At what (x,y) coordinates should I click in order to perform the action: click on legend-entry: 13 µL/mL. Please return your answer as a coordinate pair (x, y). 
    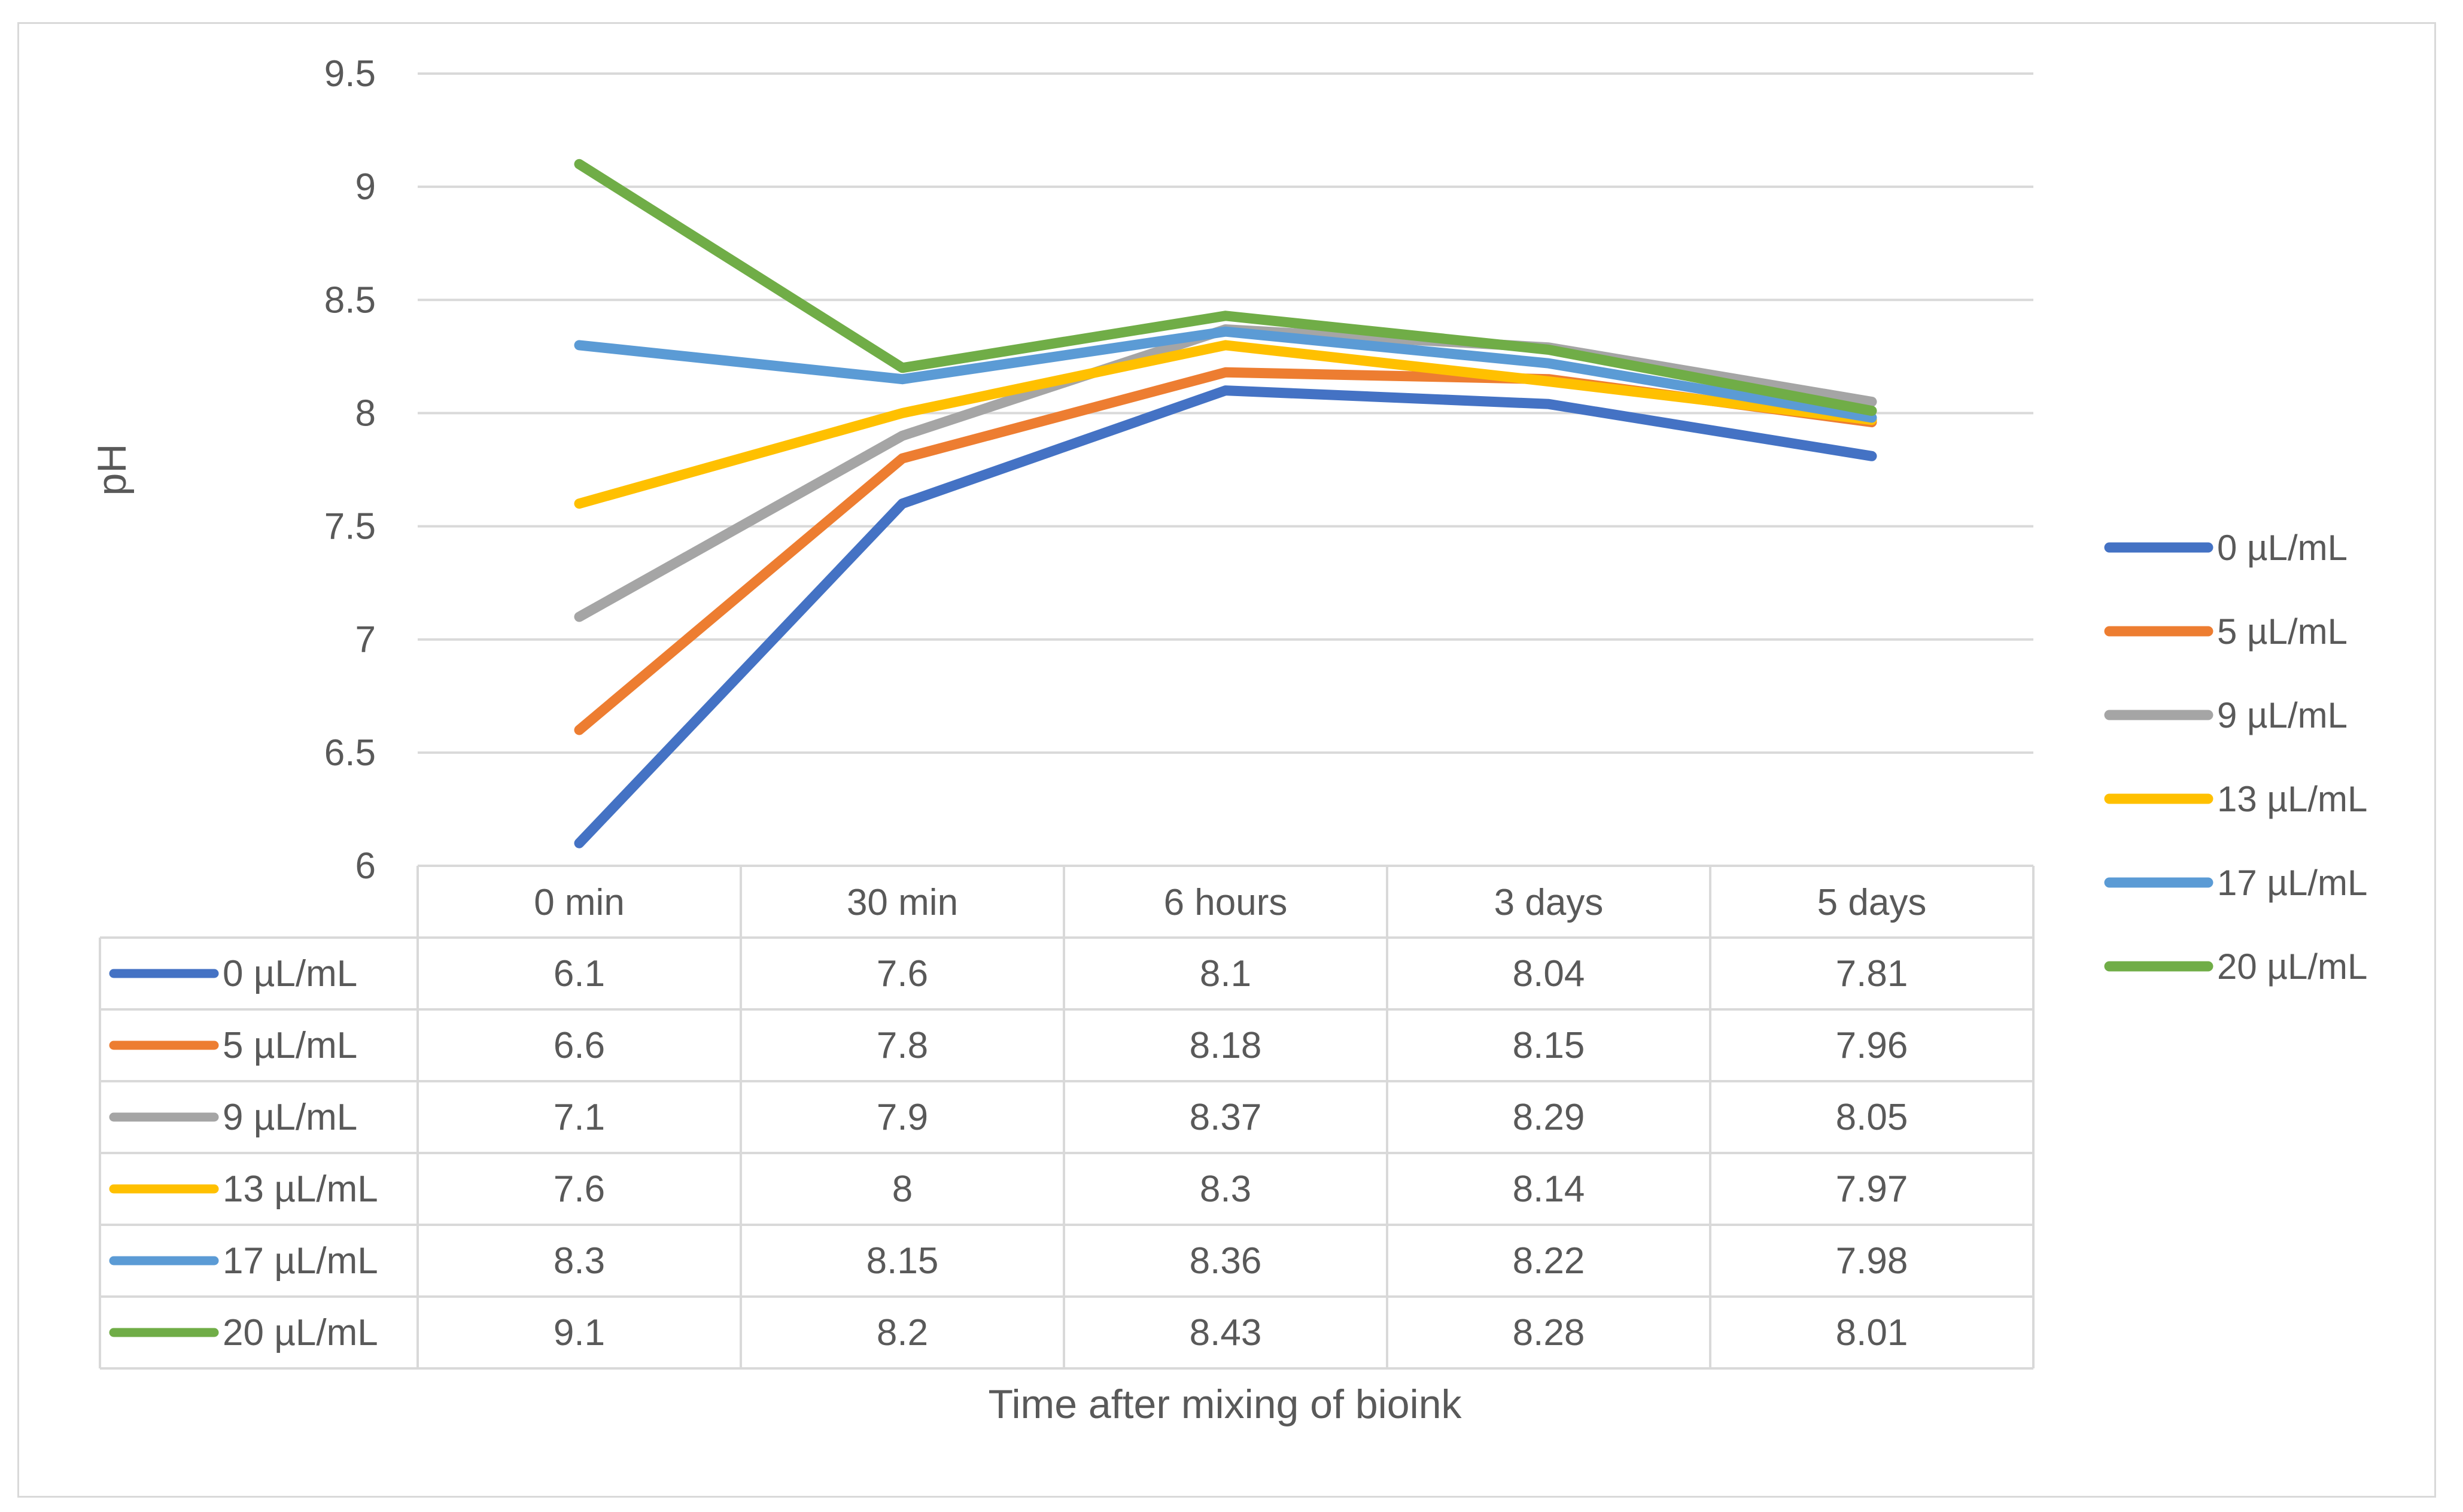
    Looking at the image, I should click on (2292, 799).